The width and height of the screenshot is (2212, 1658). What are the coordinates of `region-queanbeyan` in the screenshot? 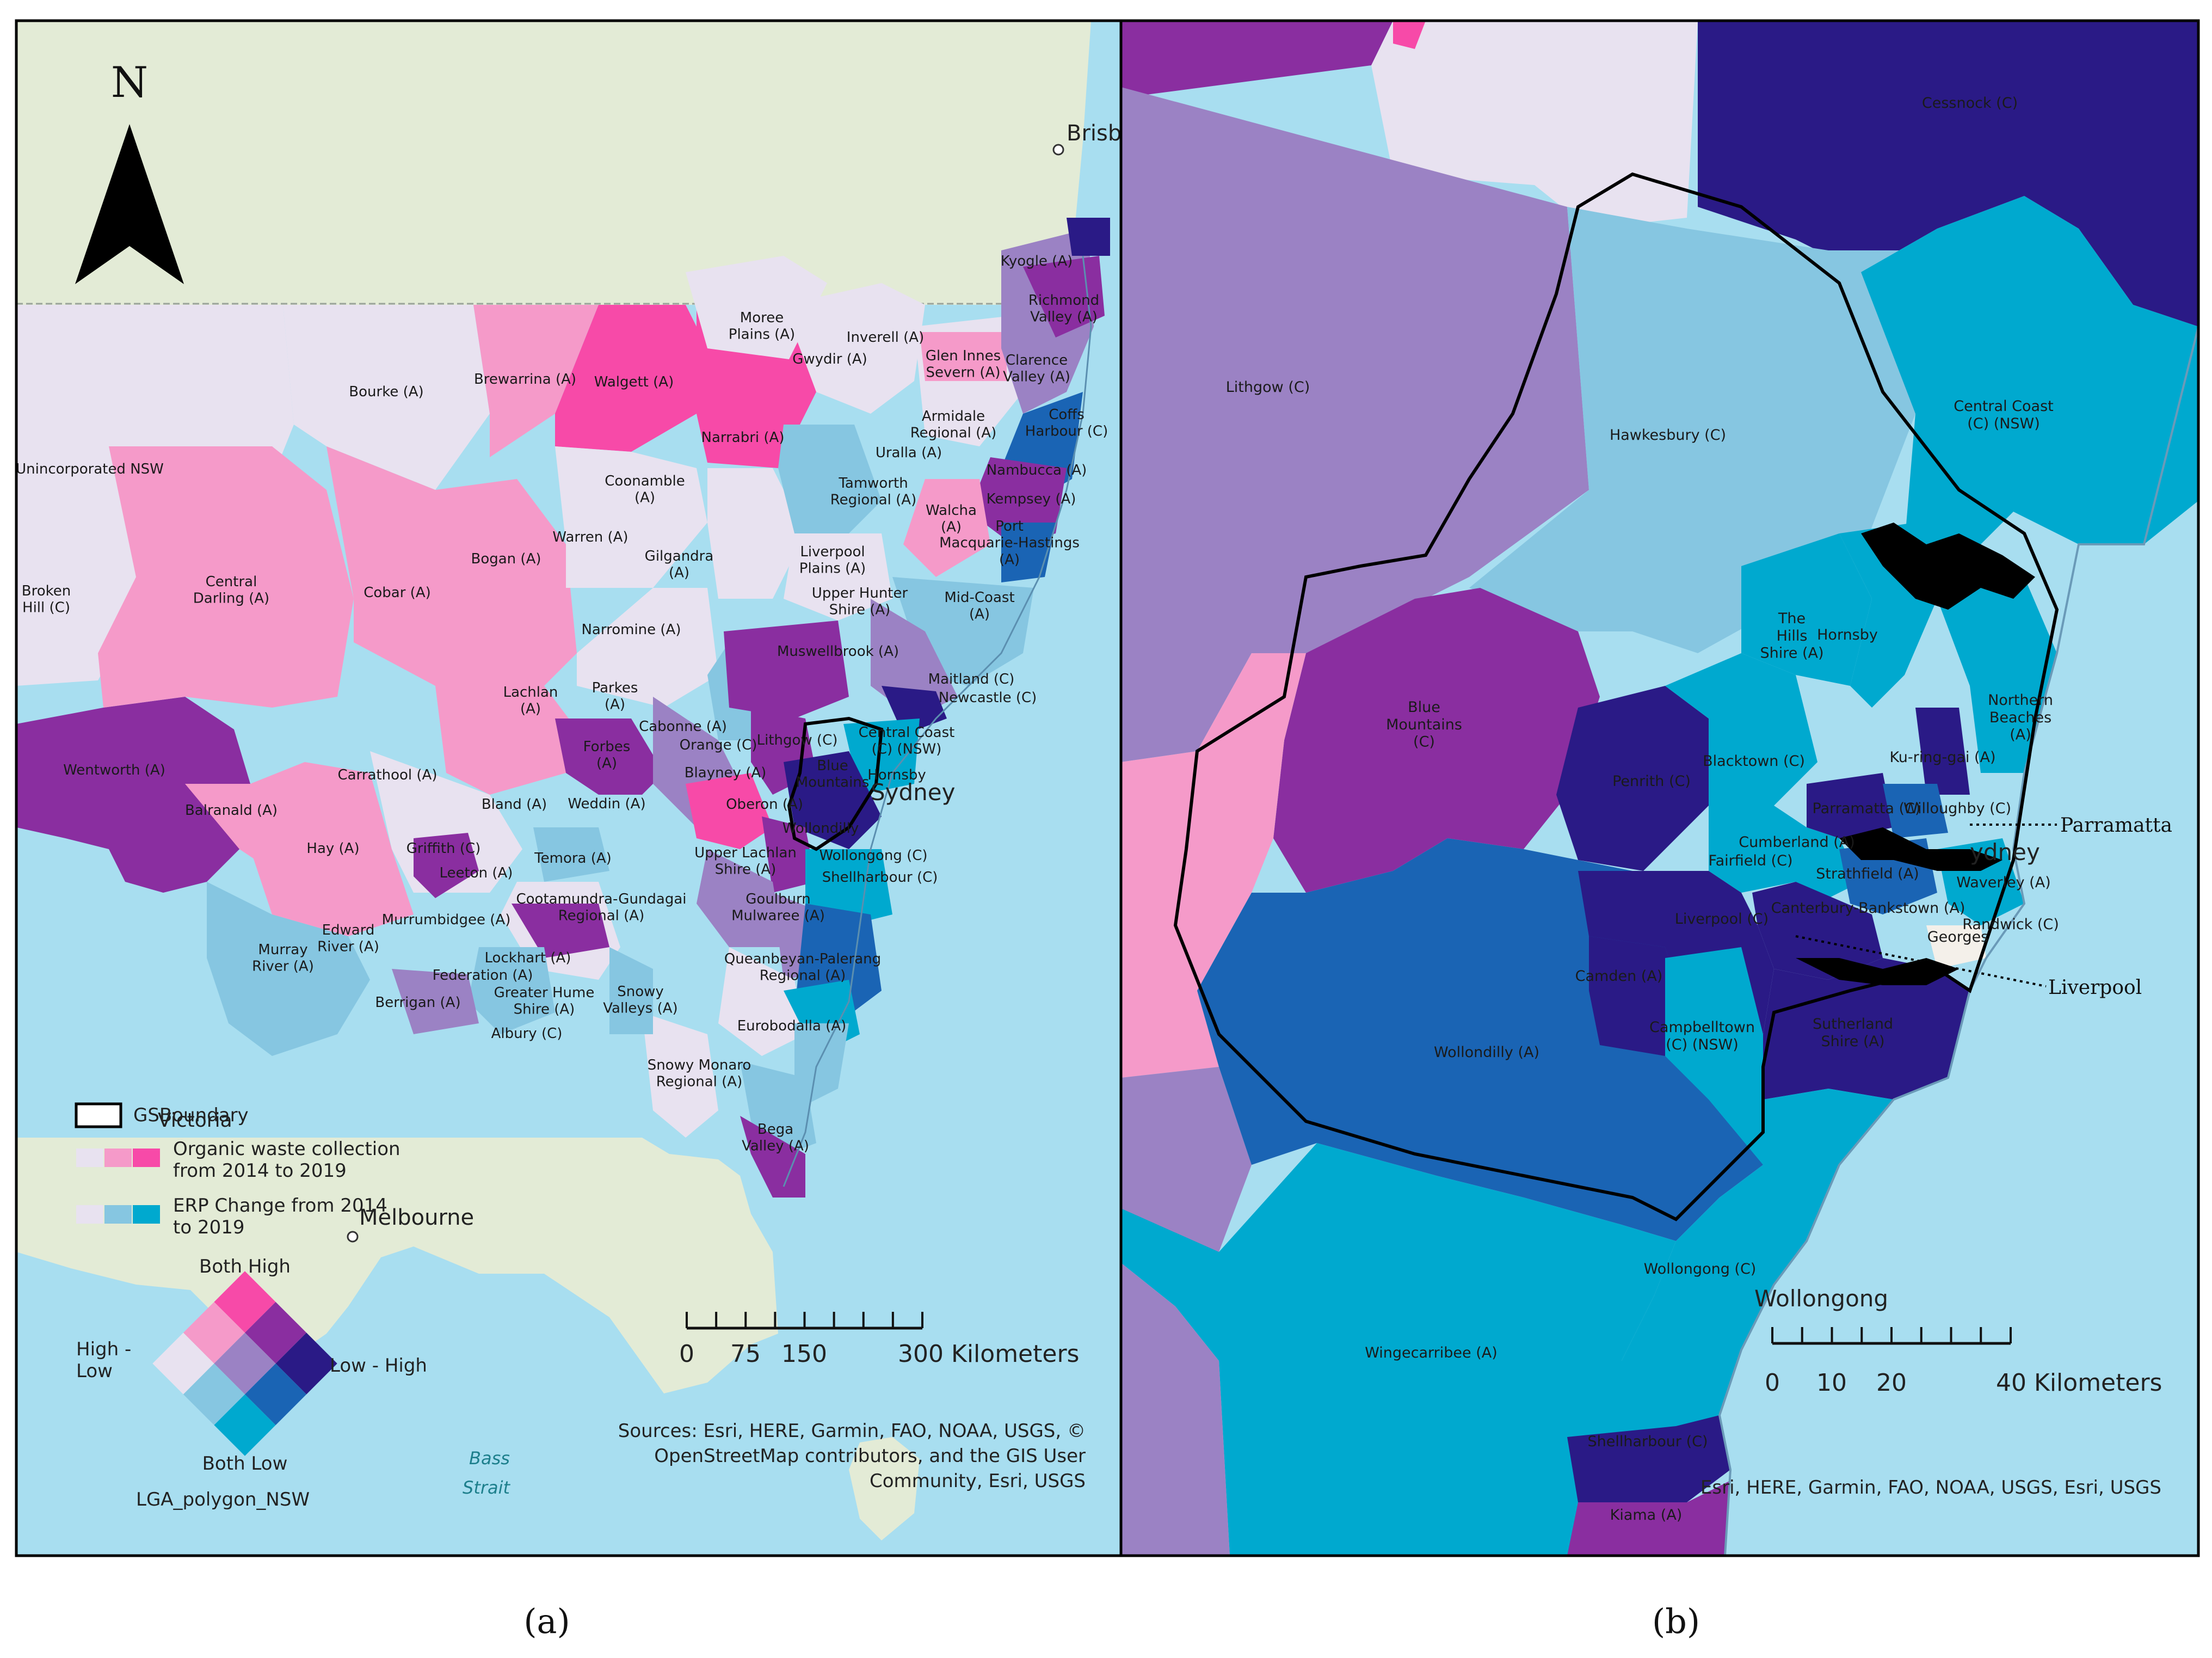 It's located at (761, 1001).